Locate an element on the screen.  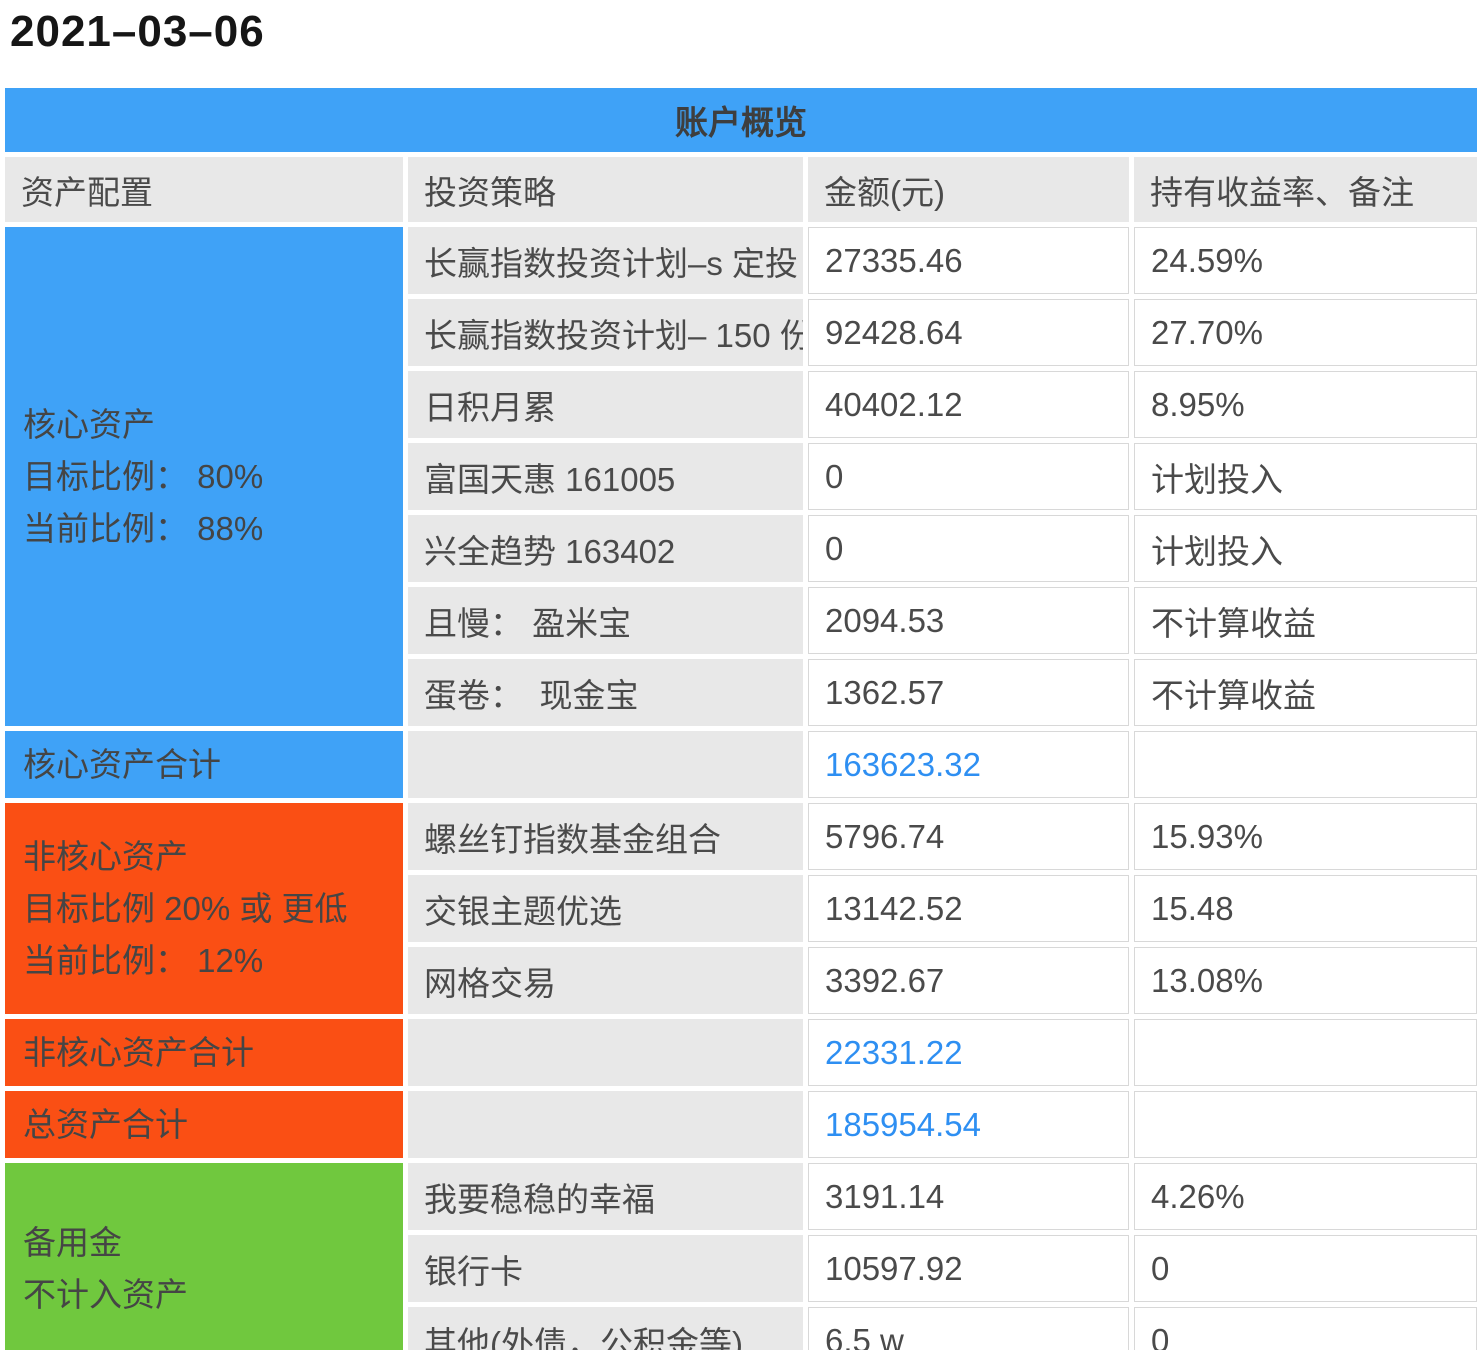
strategy-cell: 其他(外债，公积金等) is located at coordinates (605, 1328).